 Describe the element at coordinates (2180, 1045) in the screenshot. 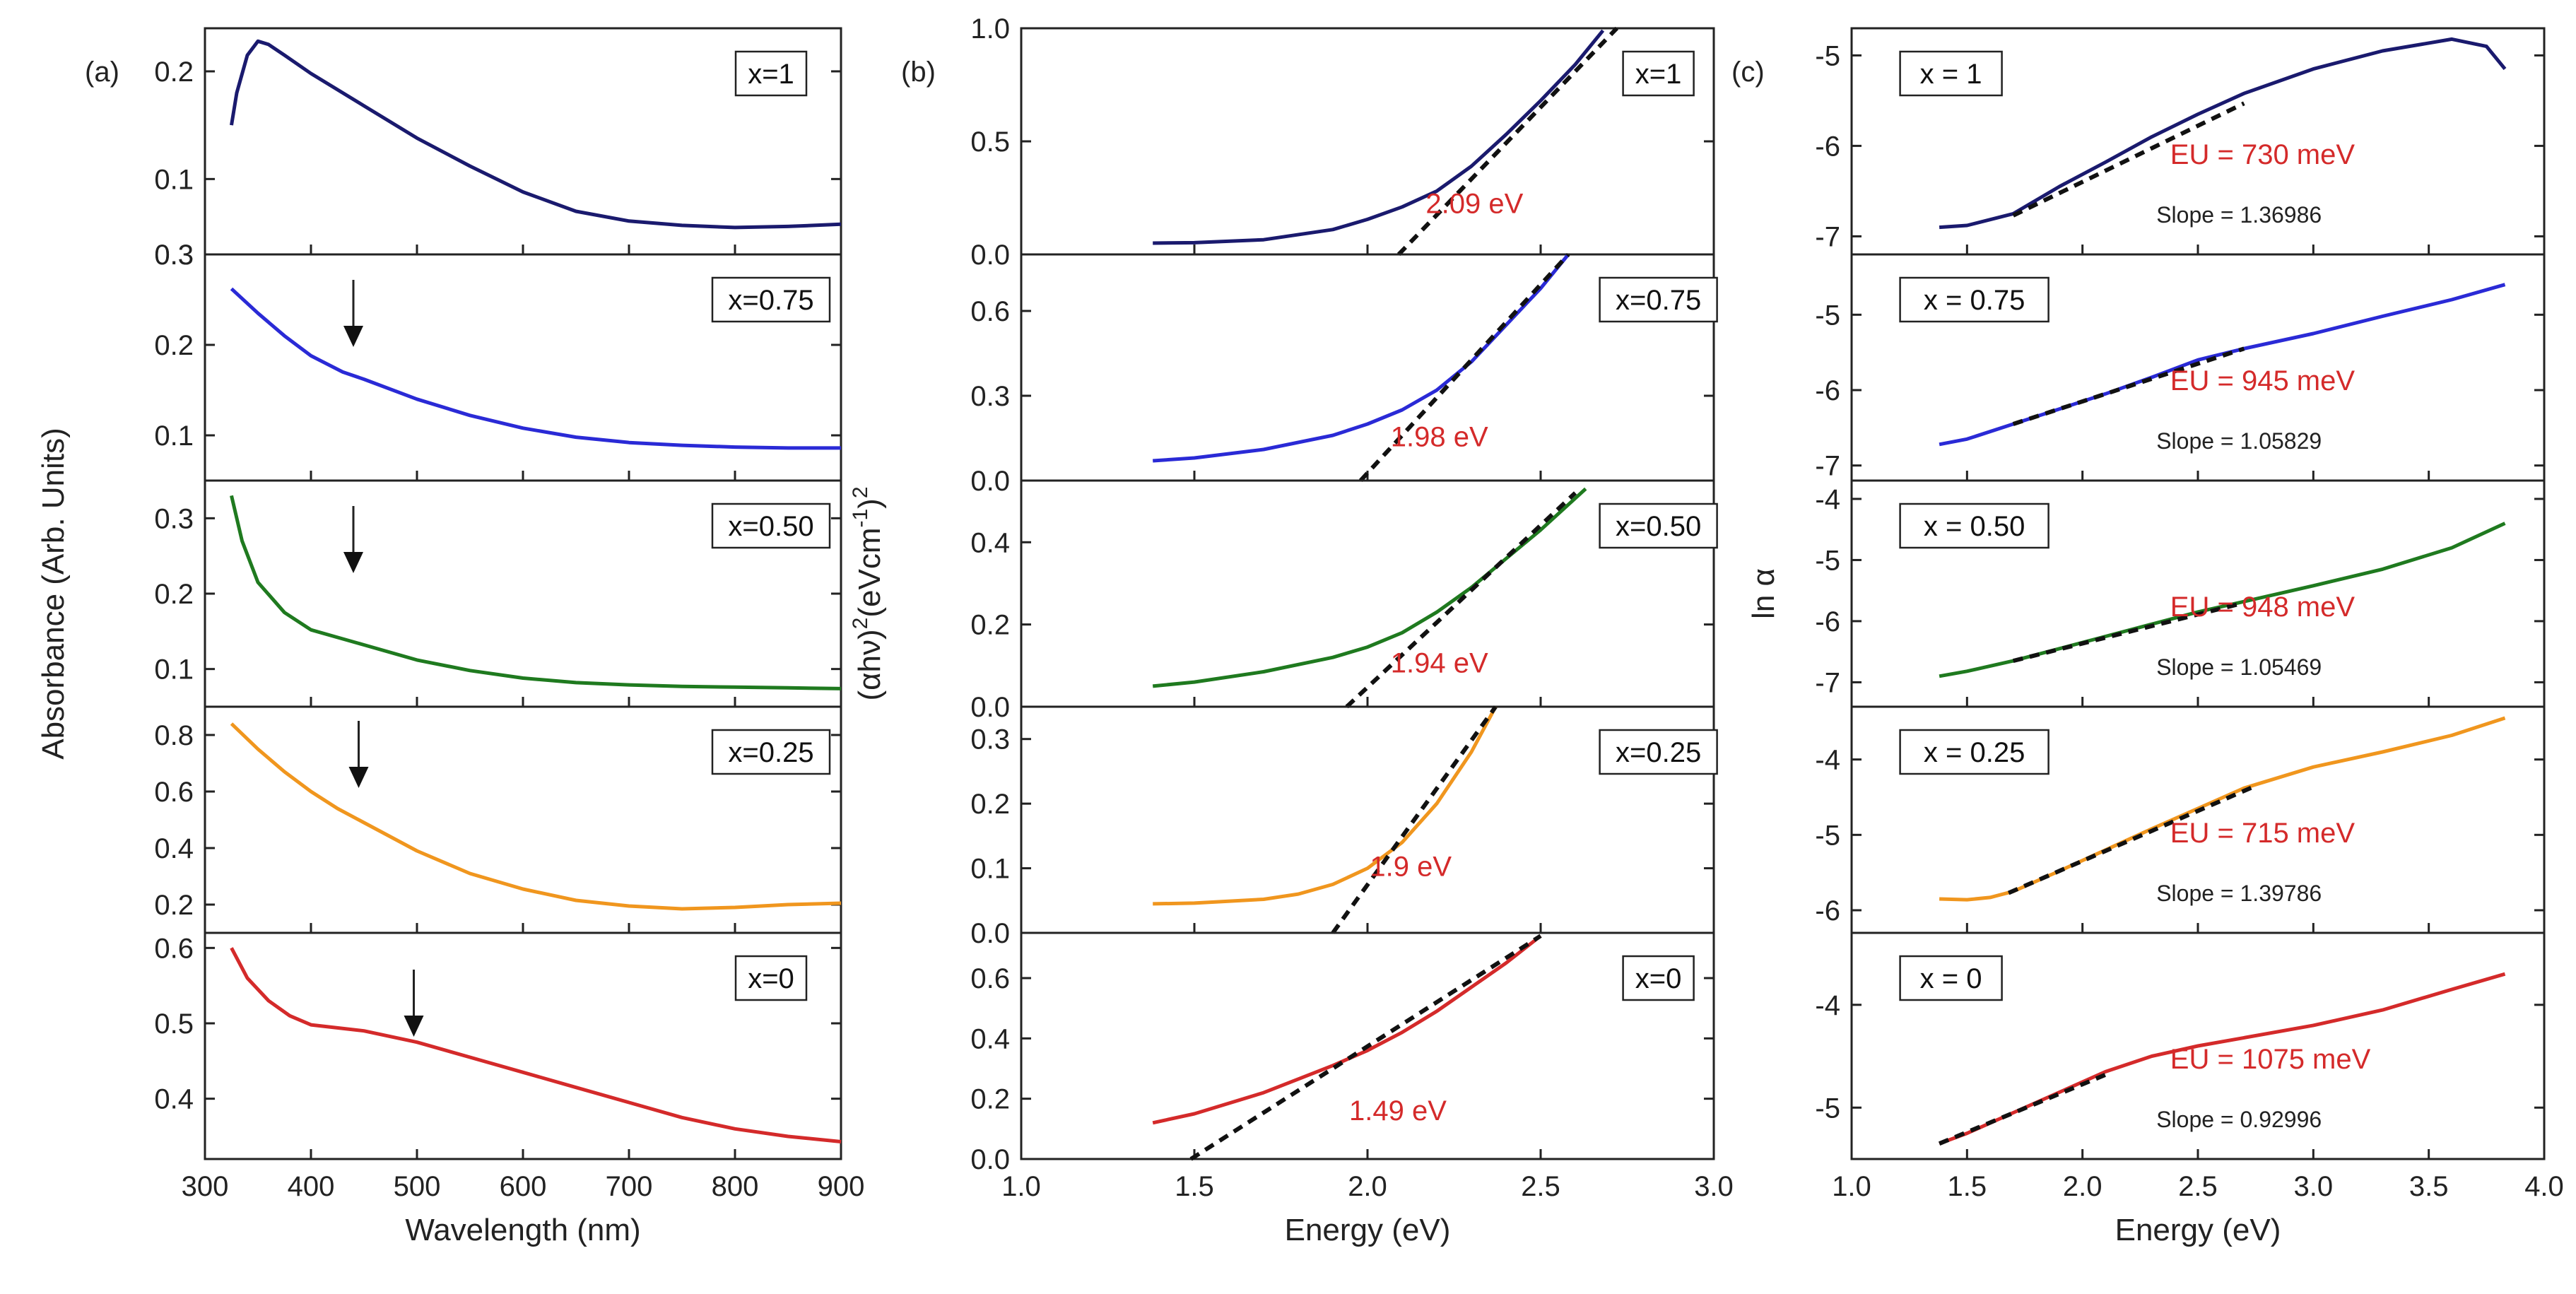

I see `subplot-x0: -5 -4 x = 0 EU = 1075 meV Slope = 0.92996` at that location.